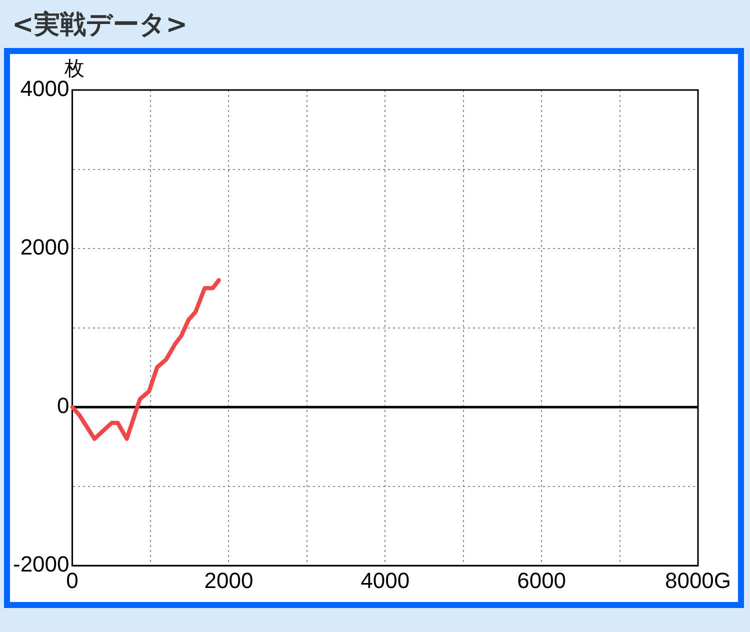 Image resolution: width=750 pixels, height=632 pixels. Describe the element at coordinates (100, 25) in the screenshot. I see `chart-title: <実戦データ>` at that location.